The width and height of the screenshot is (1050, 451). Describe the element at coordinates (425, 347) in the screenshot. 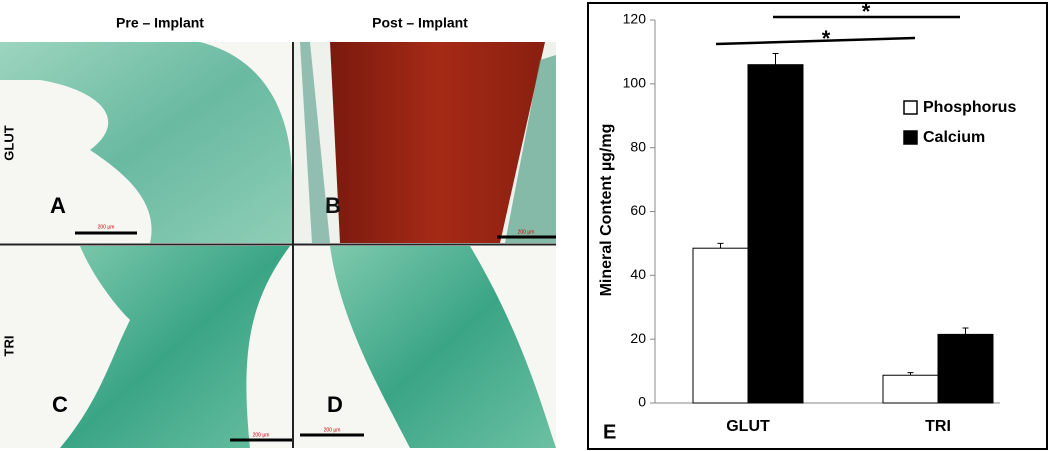

I see `panel-d` at that location.